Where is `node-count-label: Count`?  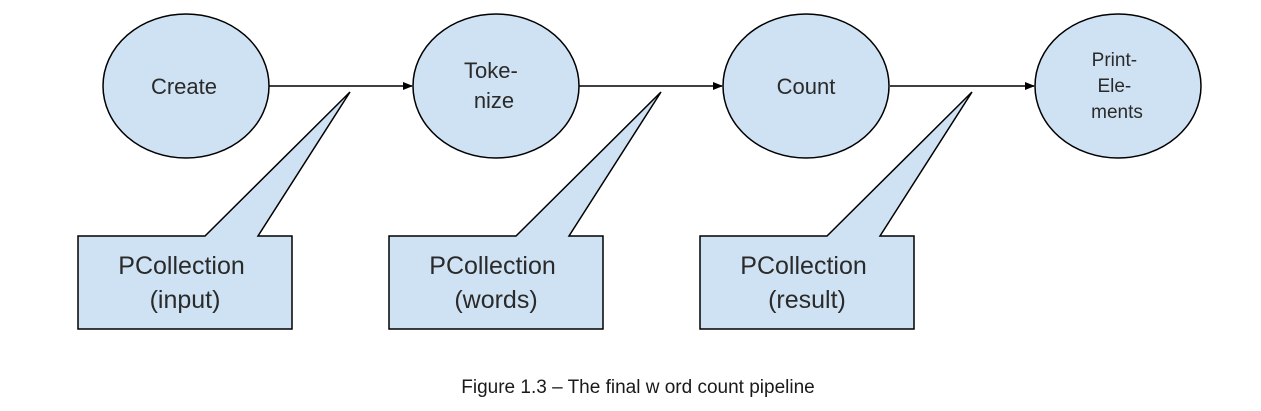 node-count-label: Count is located at coordinates (806, 86).